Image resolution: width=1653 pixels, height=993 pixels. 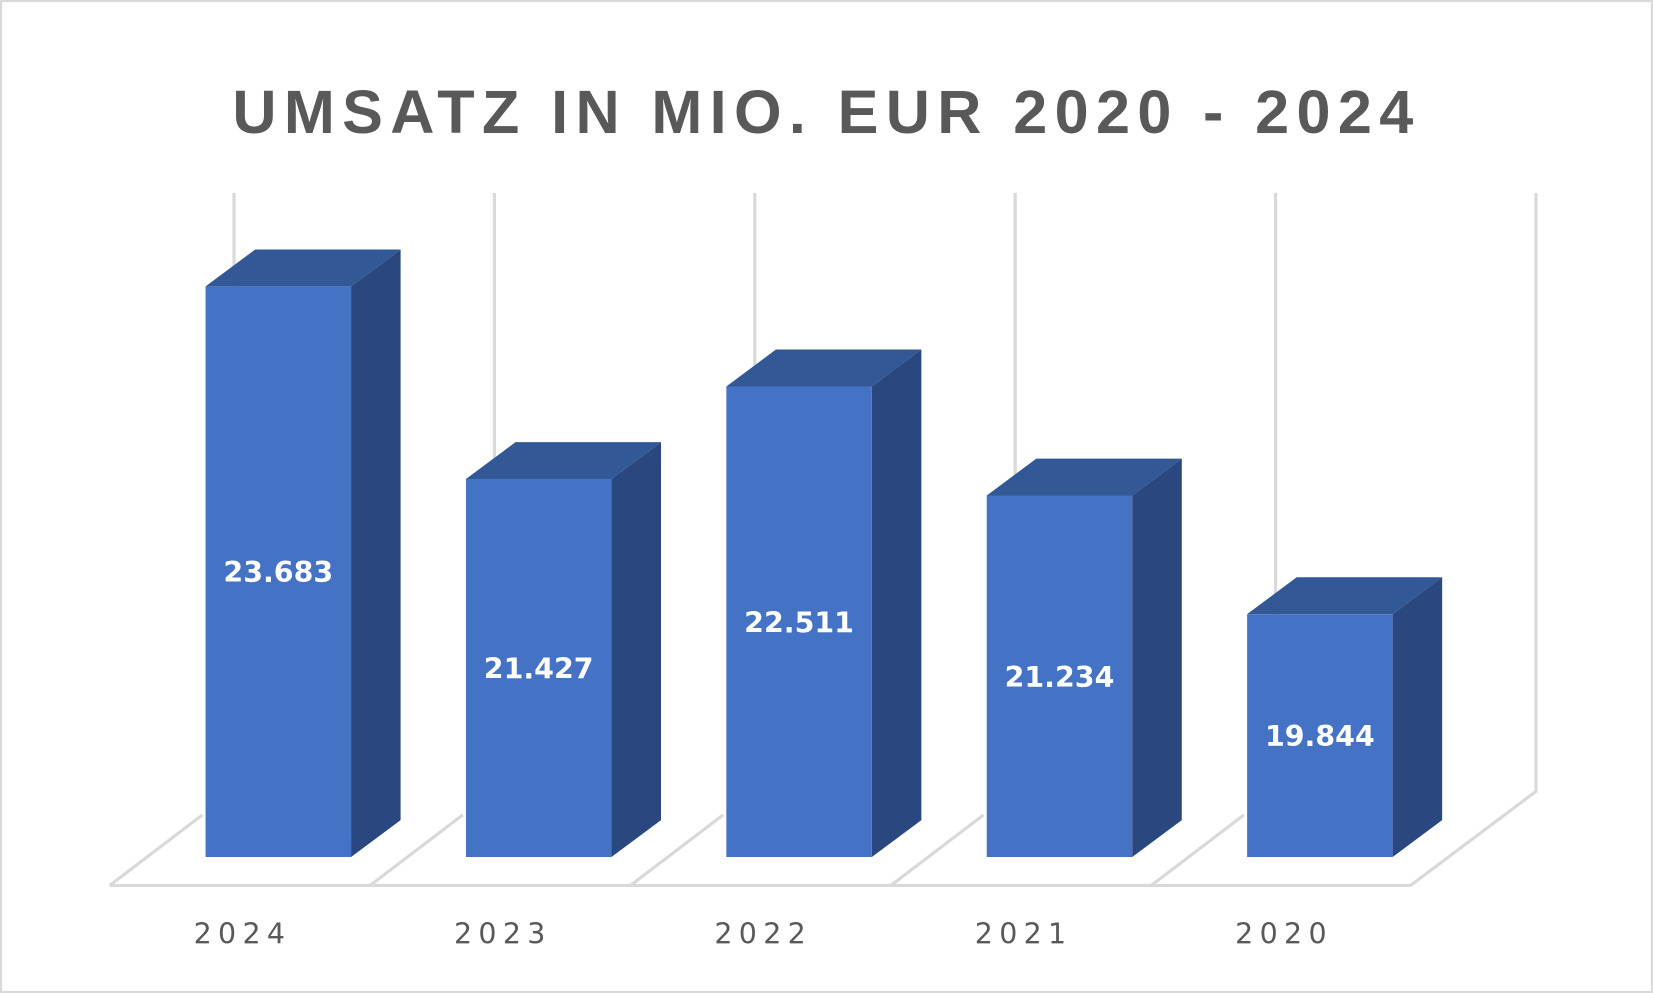 I want to click on bar-2023: 21.427, so click(x=563, y=650).